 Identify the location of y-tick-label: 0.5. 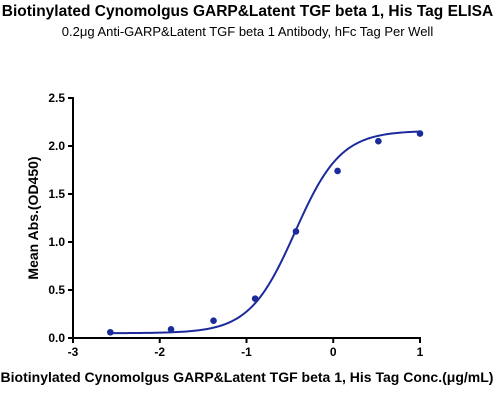
(56, 290).